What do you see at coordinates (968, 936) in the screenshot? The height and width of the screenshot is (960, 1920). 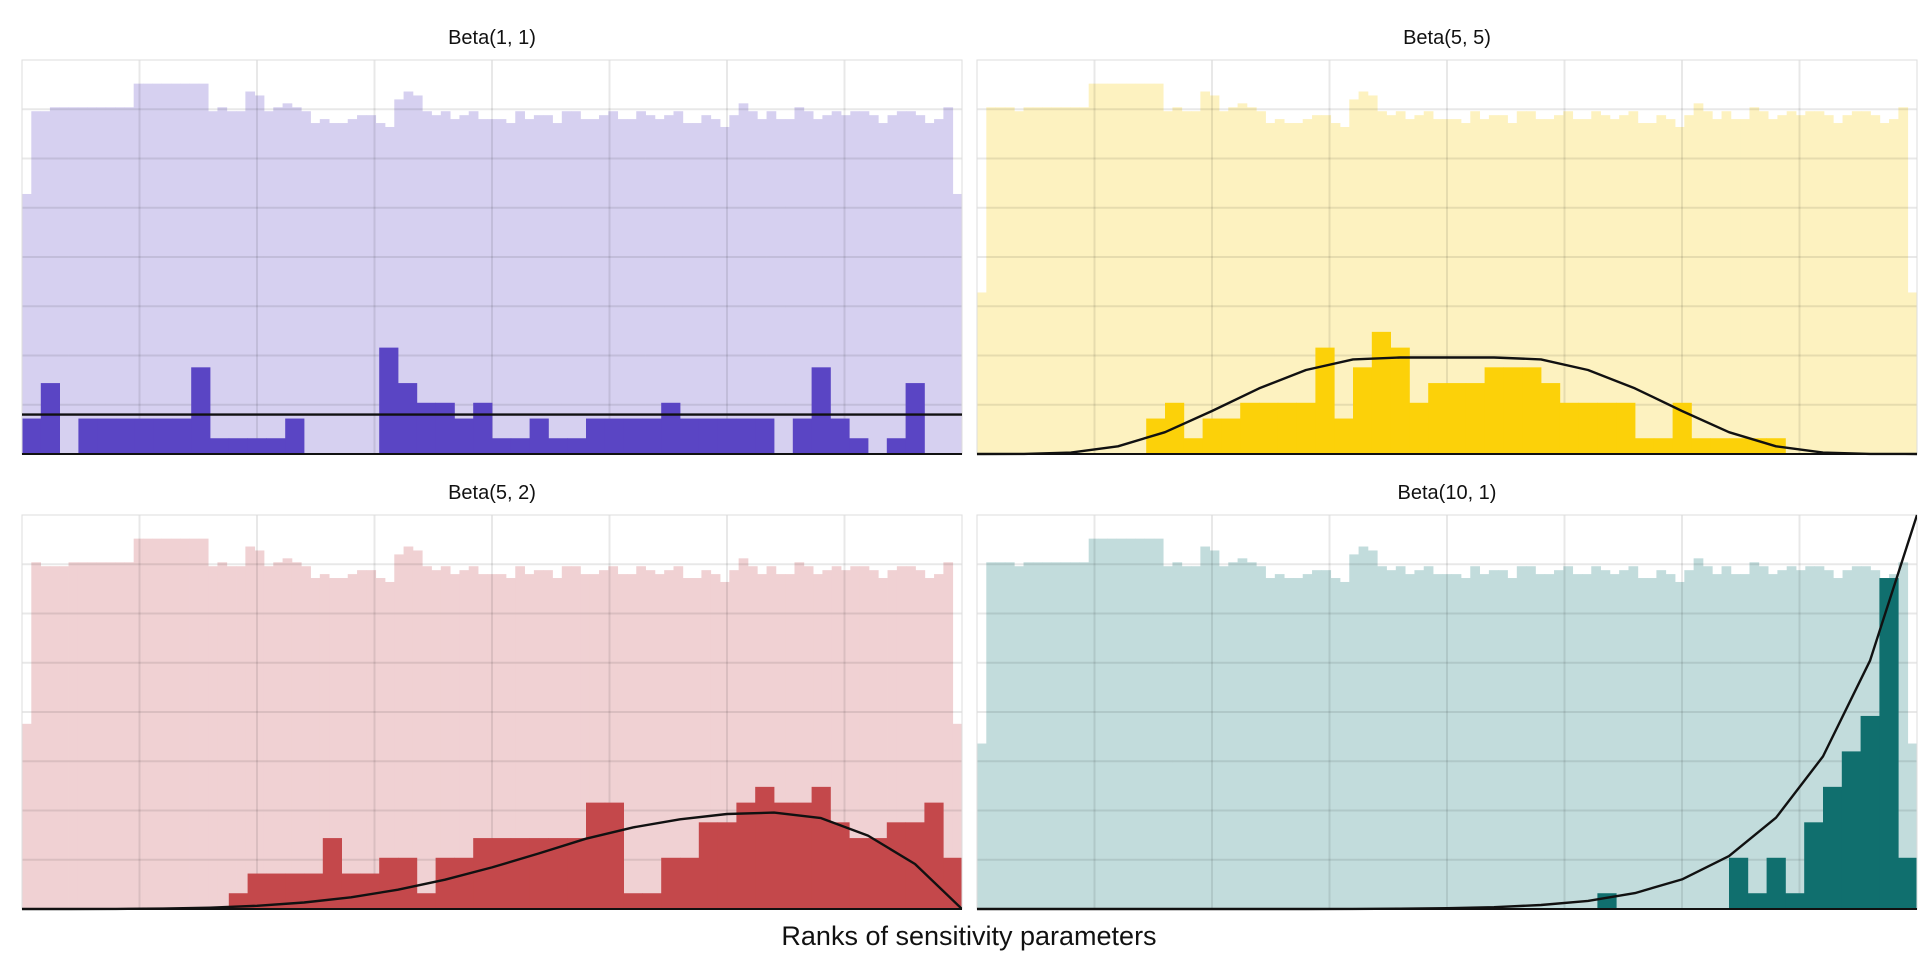 I see `x-axis-title: Ranks of sensitivity parameters` at bounding box center [968, 936].